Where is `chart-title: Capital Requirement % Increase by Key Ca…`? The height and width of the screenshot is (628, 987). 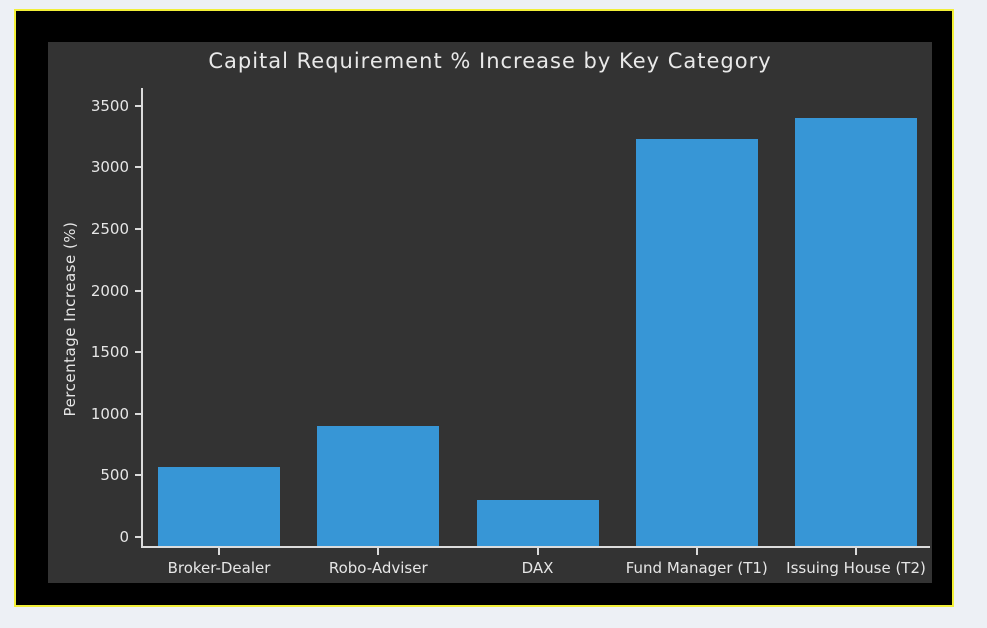
chart-title: Capital Requirement % Increase by Key Ca… is located at coordinates (490, 61).